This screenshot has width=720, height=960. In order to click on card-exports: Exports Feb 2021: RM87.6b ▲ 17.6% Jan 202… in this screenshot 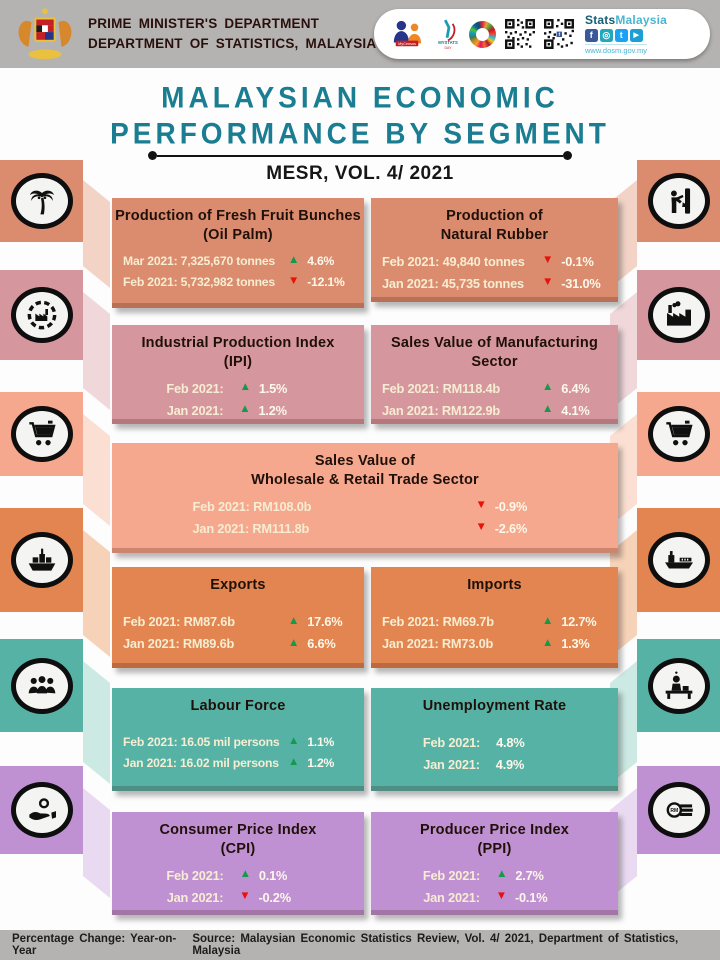, I will do `click(238, 617)`.